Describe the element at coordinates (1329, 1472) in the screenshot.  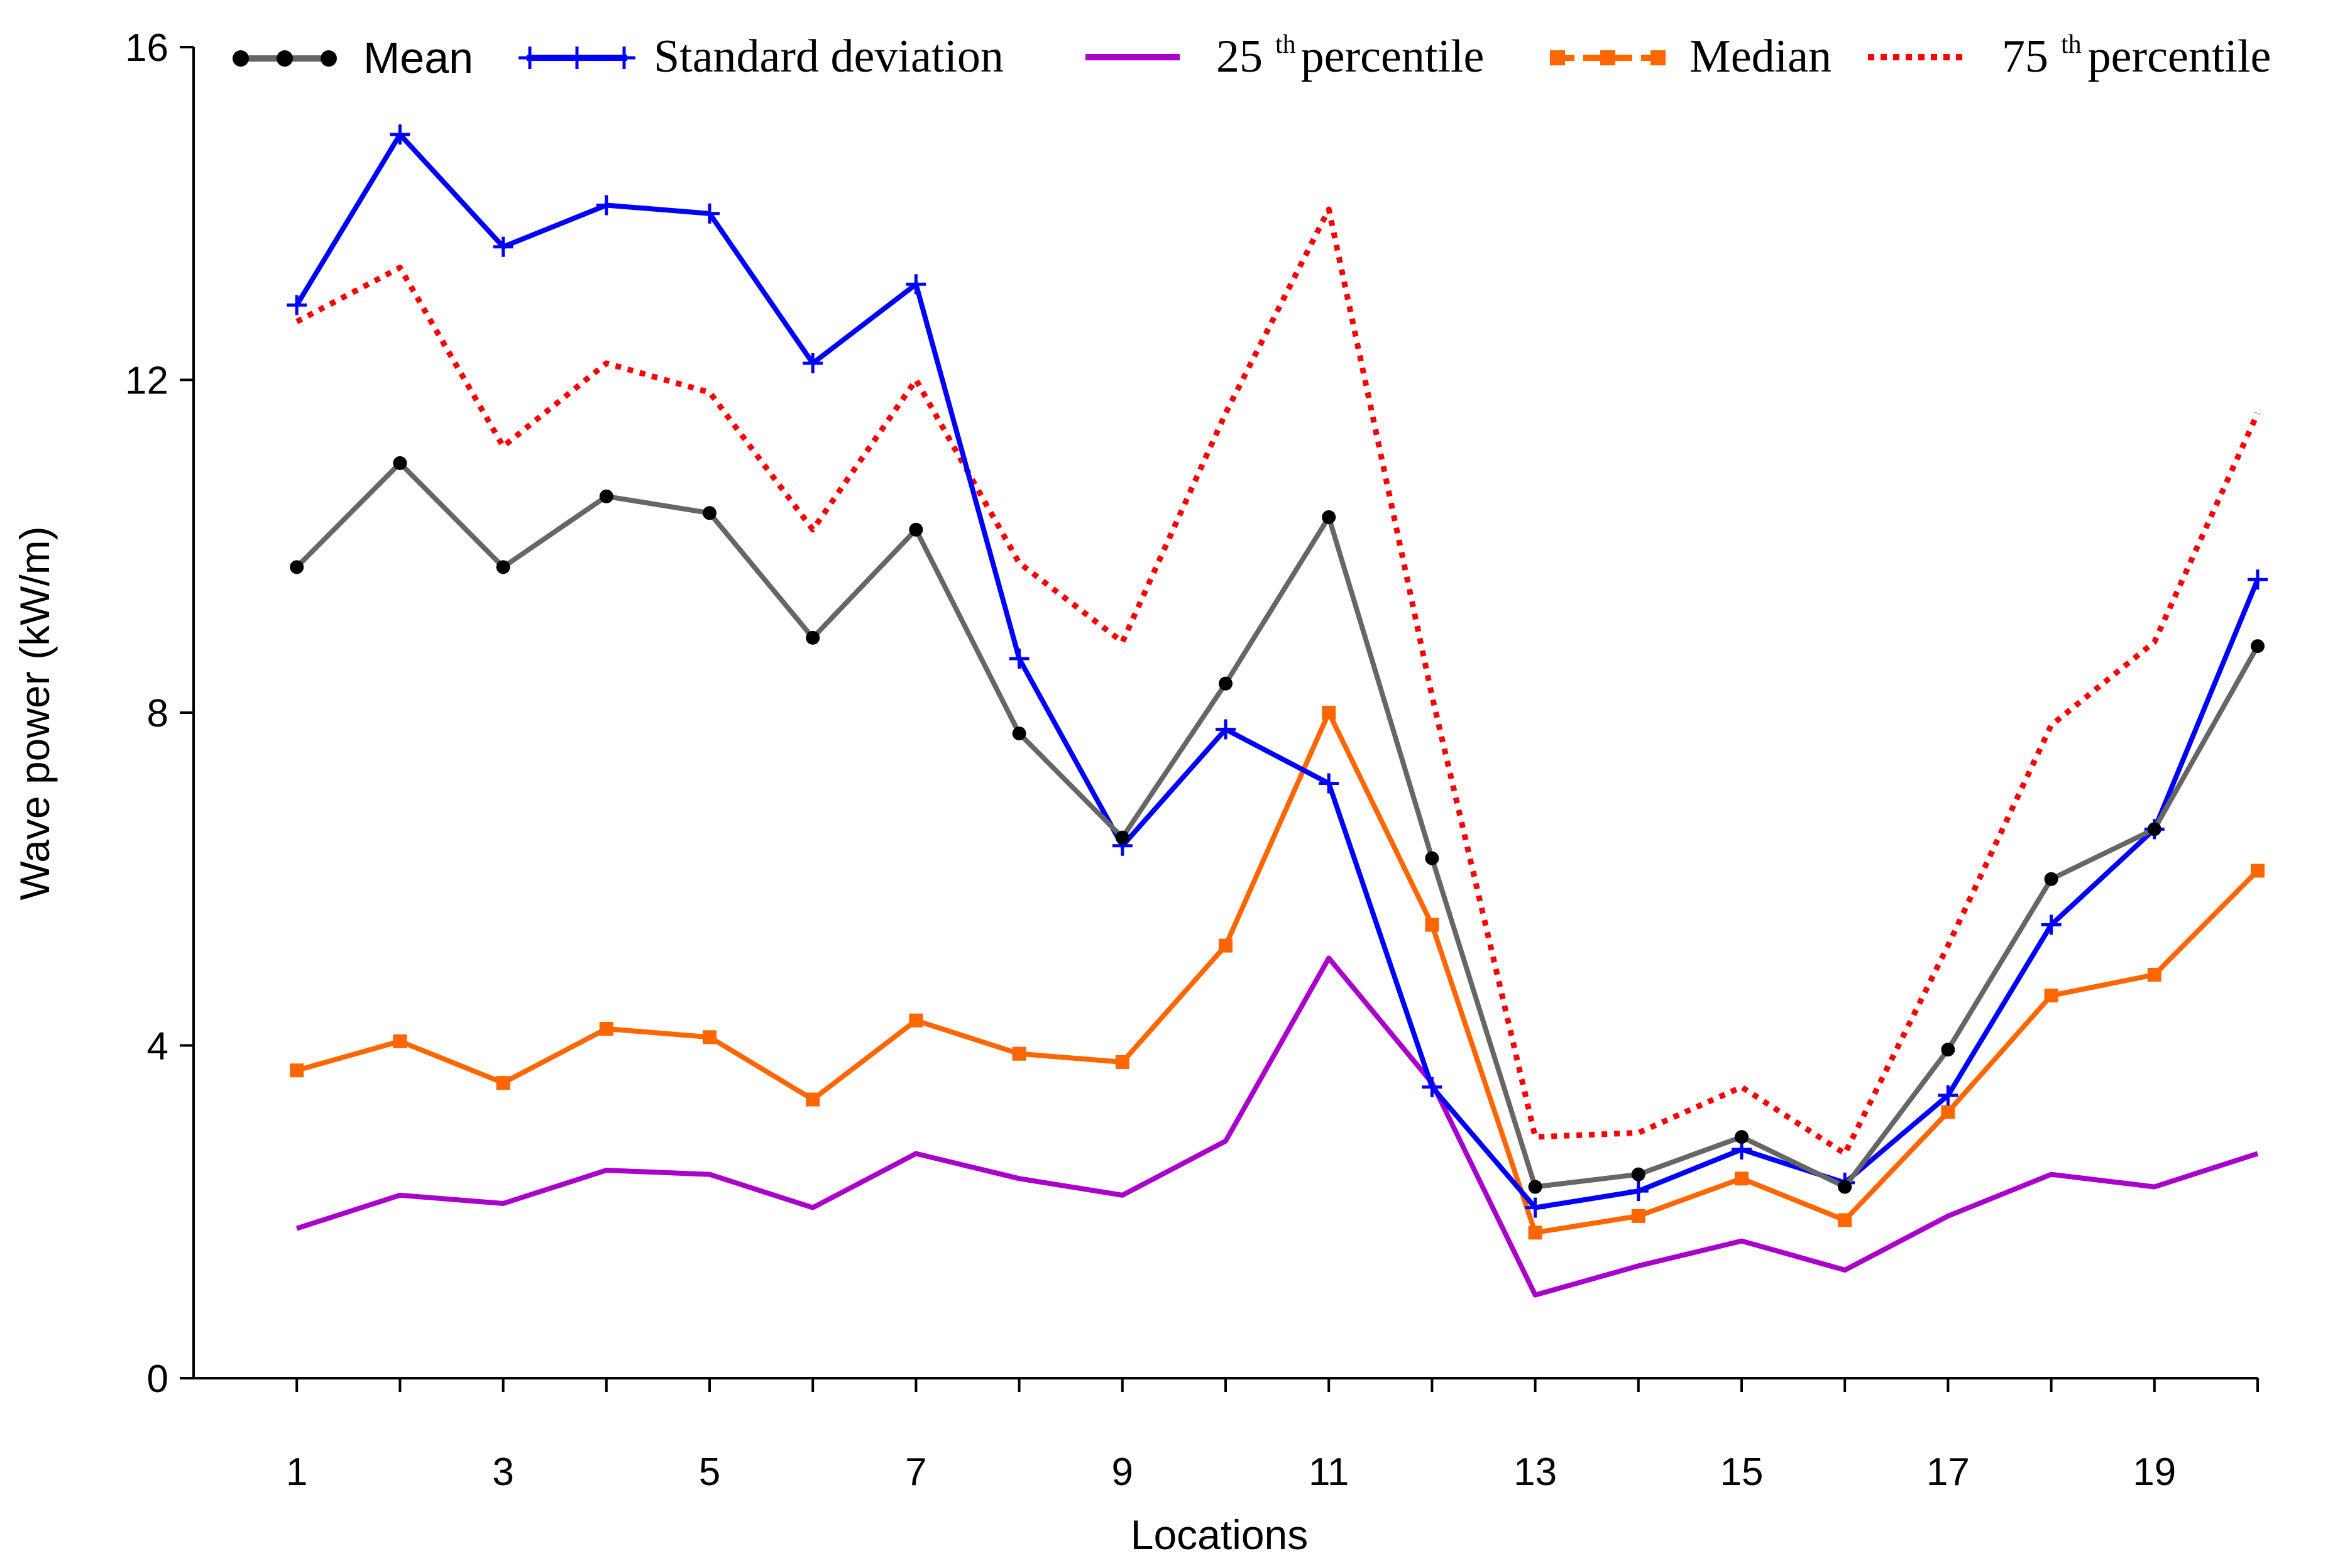
I see `x-tick-label: 11` at that location.